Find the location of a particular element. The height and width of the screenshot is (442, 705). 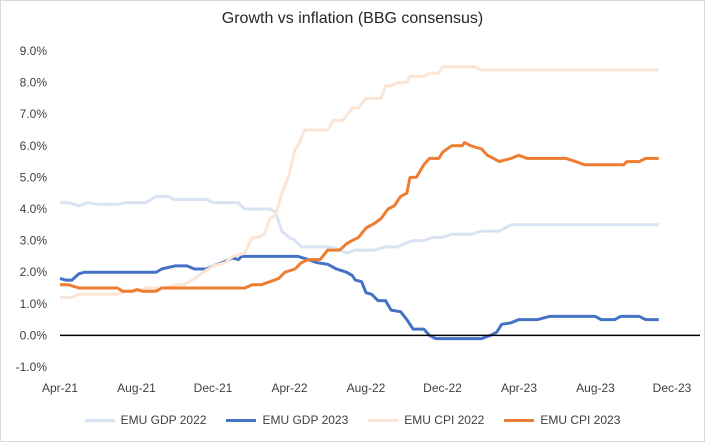

legend-label: EMU GDP 2022 is located at coordinates (163, 420).